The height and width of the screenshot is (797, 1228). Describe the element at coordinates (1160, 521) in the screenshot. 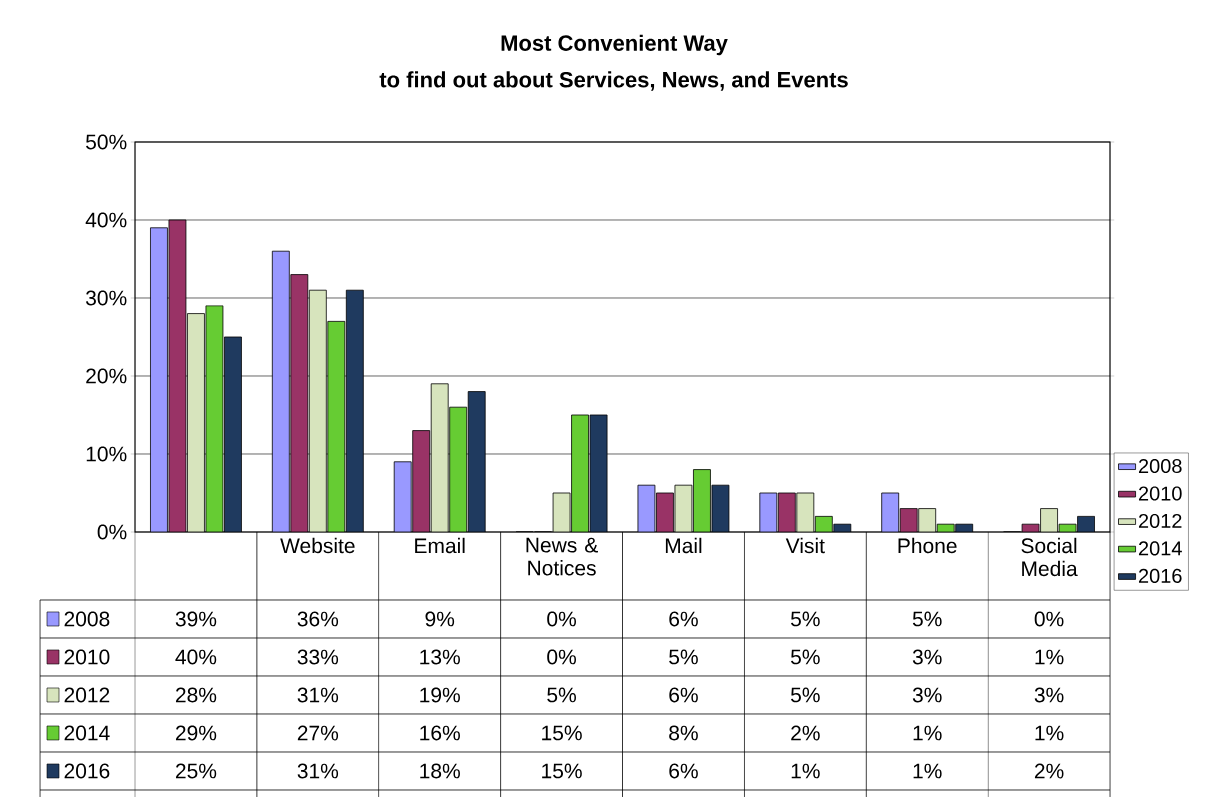

I see `legend-label: 2012` at that location.